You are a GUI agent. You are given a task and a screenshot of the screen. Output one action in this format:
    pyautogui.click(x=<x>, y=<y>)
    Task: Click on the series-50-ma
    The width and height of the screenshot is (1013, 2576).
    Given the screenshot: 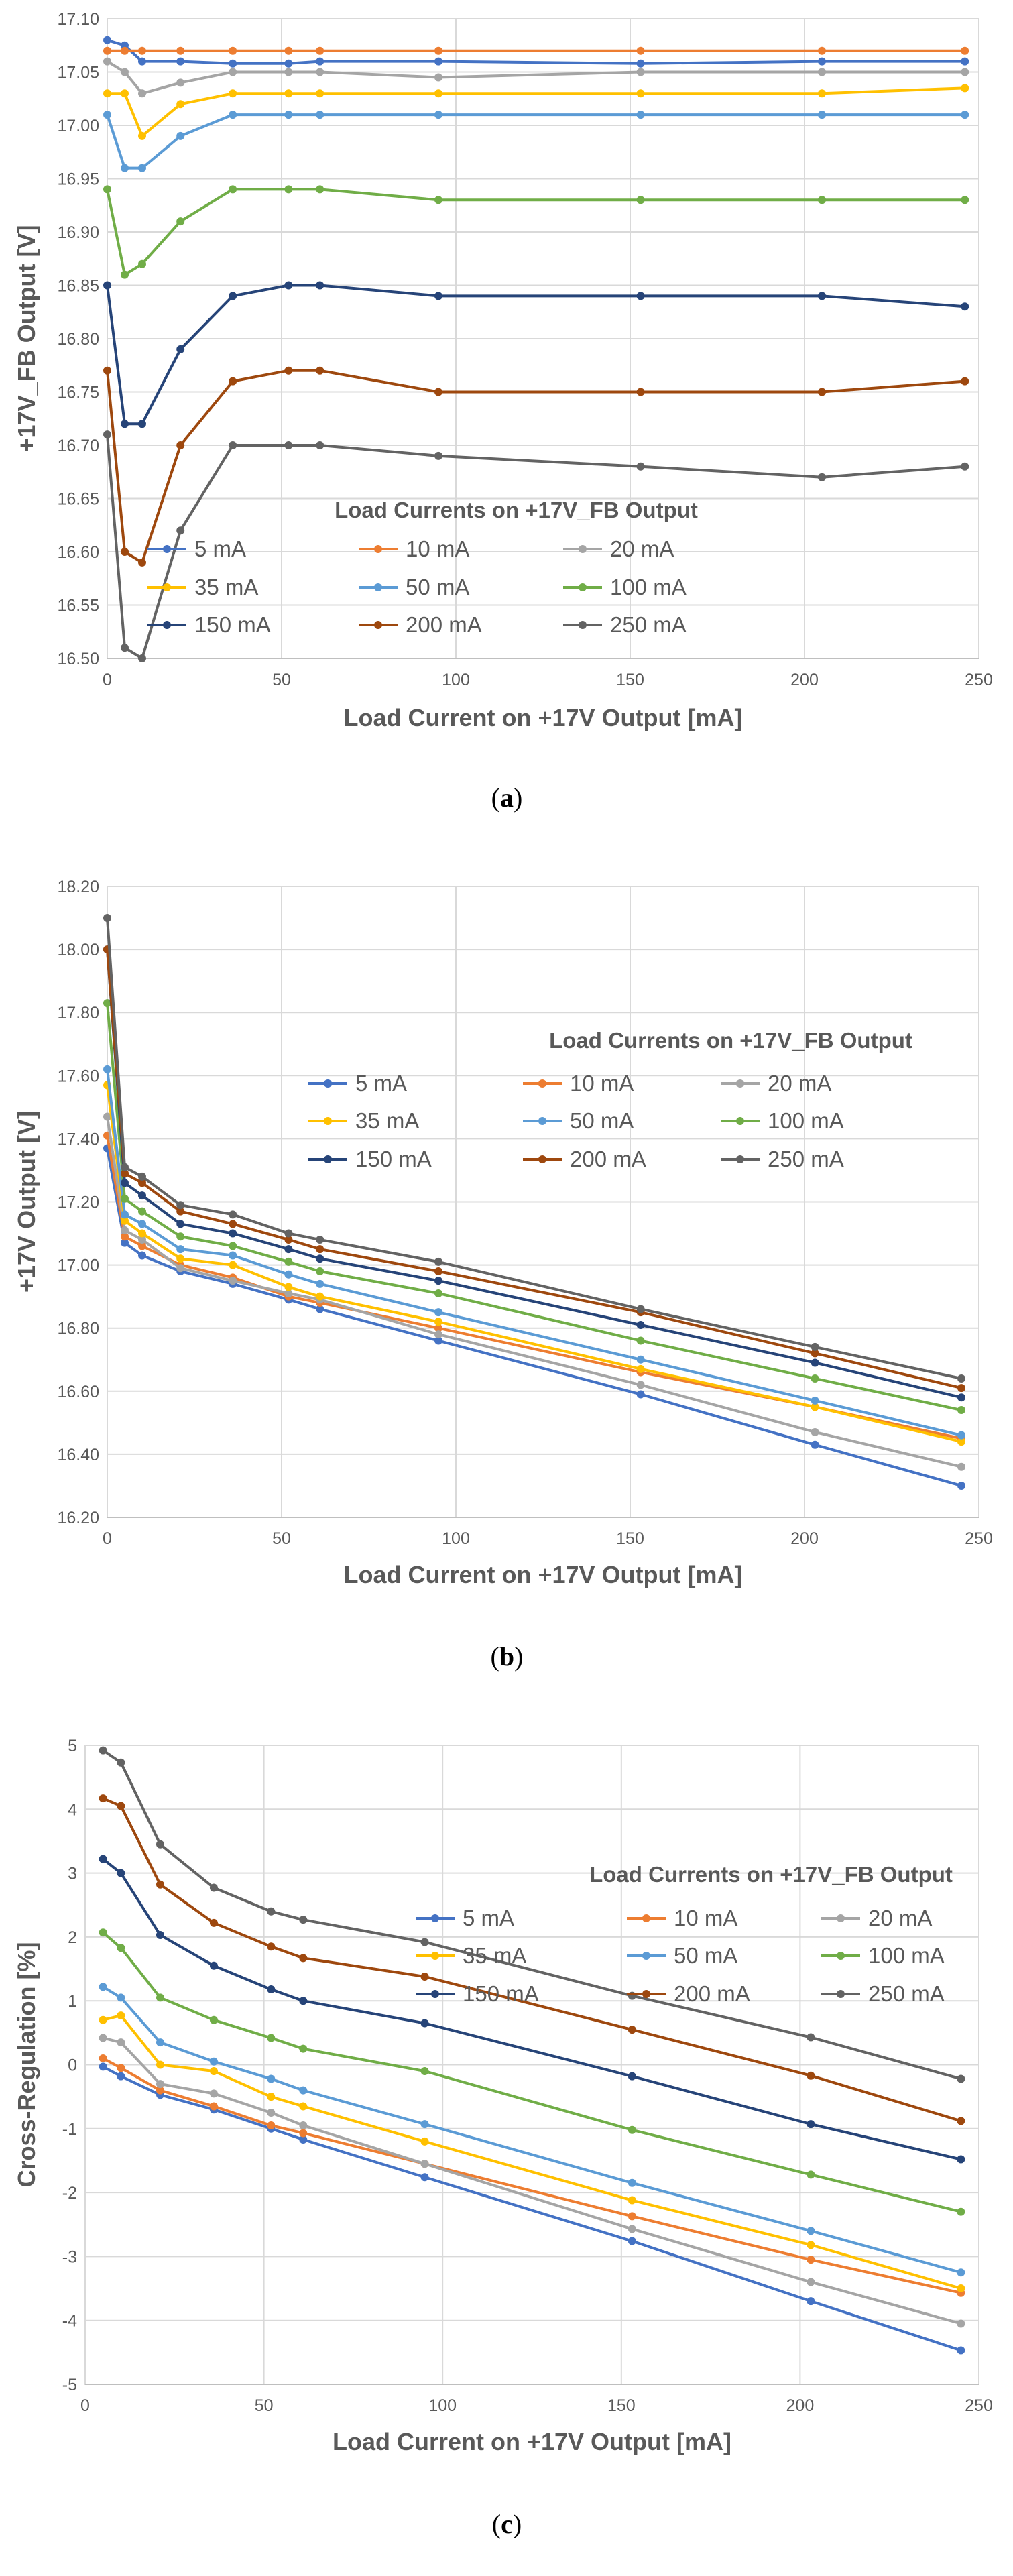 What is the action you would take?
    pyautogui.click(x=532, y=2130)
    